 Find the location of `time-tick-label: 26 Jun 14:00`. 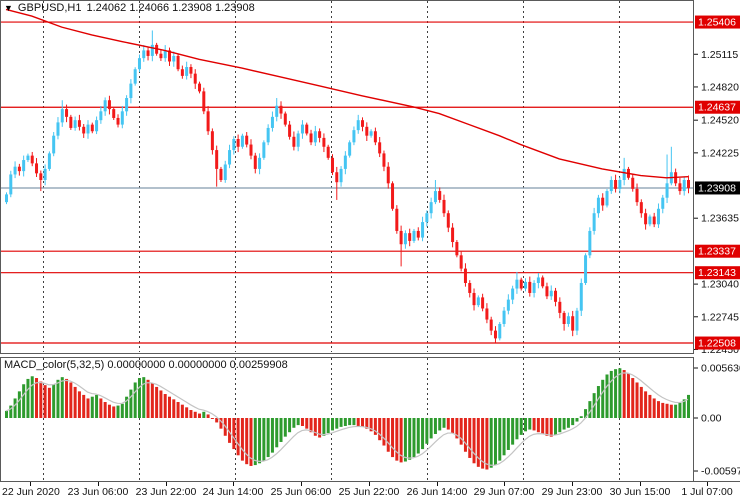

time-tick-label: 26 Jun 14:00 is located at coordinates (437, 492).